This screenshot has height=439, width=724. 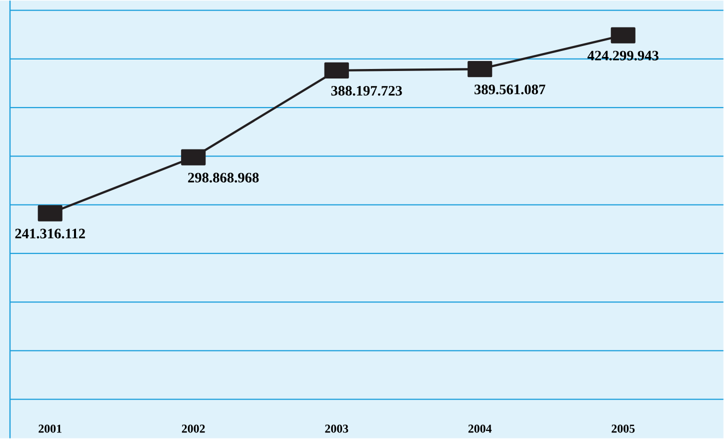 I want to click on x-tick-label: 2002, so click(x=193, y=428).